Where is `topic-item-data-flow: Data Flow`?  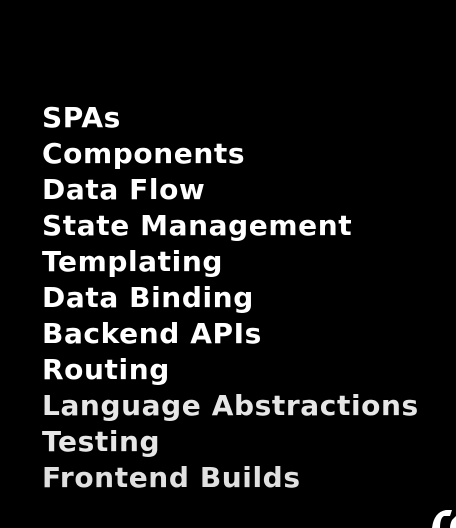 topic-item-data-flow: Data Flow is located at coordinates (124, 189).